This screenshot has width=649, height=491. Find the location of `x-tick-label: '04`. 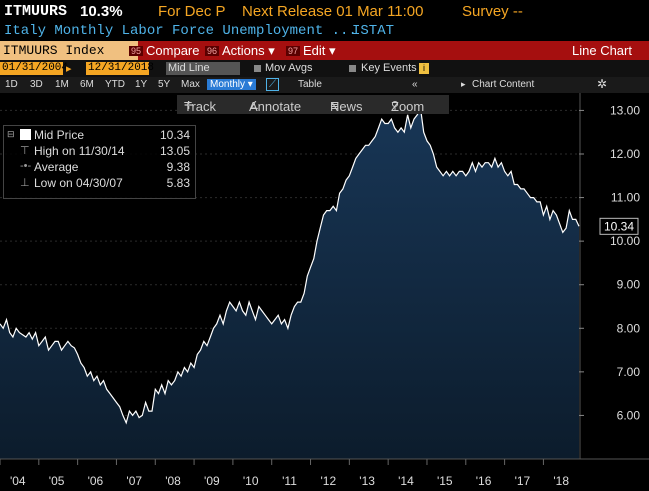

x-tick-label: '04 is located at coordinates (18, 481).